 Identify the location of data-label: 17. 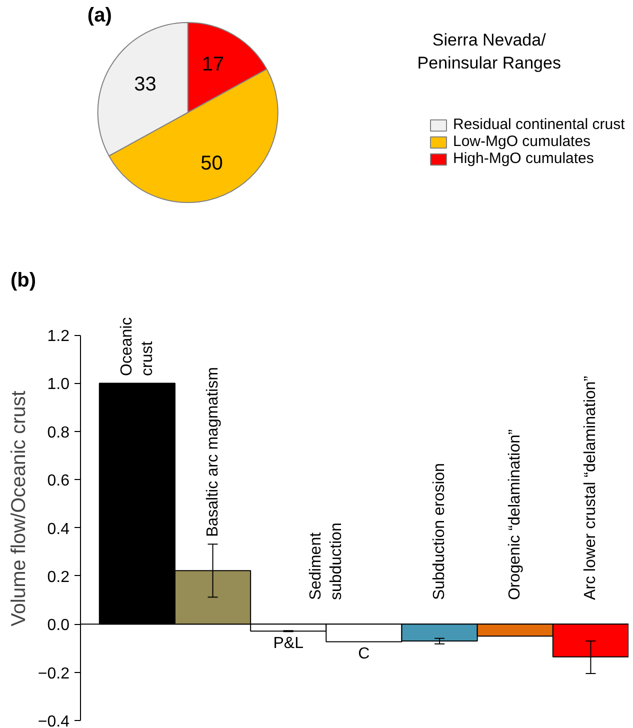
(213, 64).